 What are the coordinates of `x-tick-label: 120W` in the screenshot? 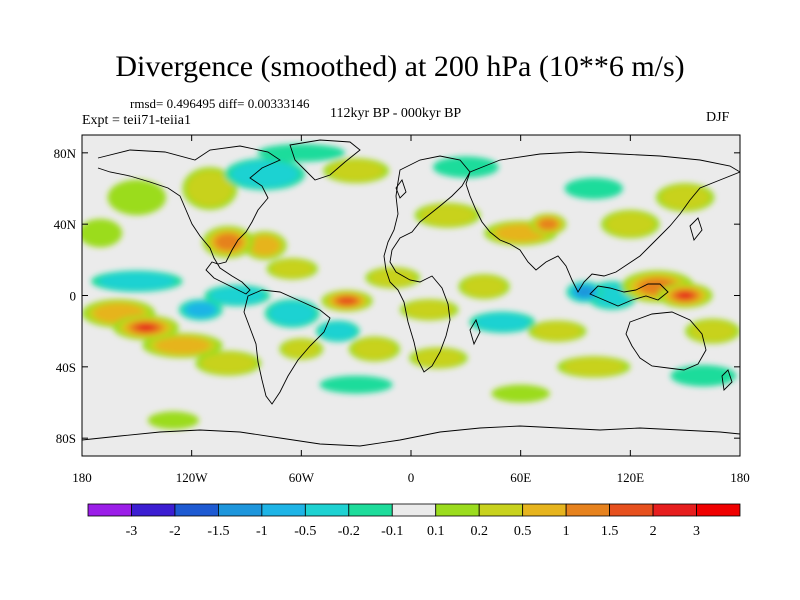 It's located at (192, 477).